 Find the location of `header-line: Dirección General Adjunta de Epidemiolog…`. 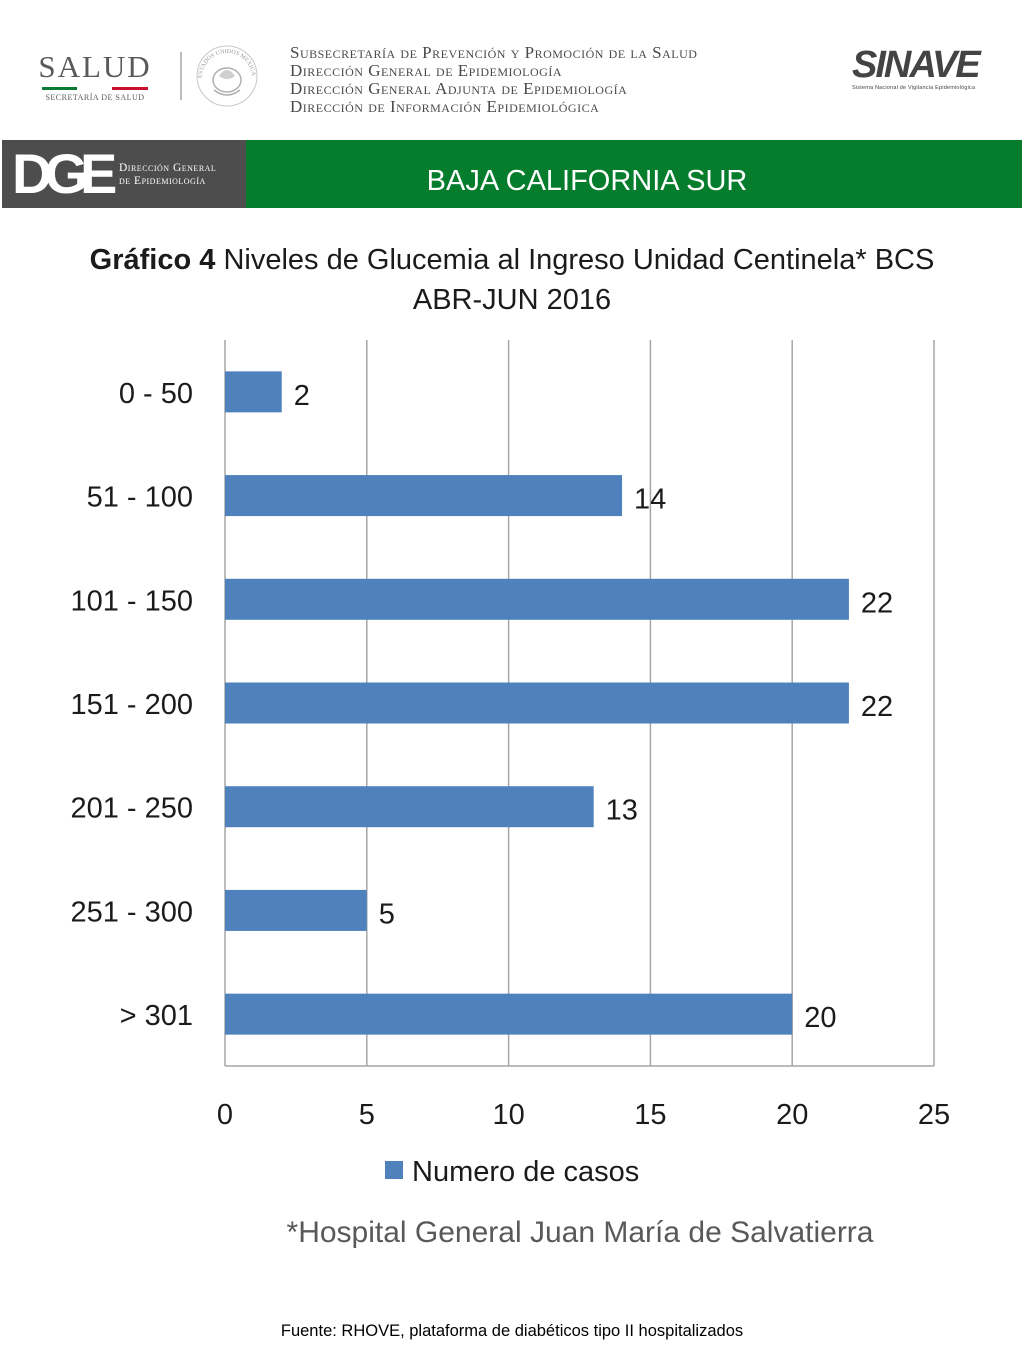

header-line: Dirección General Adjunta de Epidemiolog… is located at coordinates (459, 88).